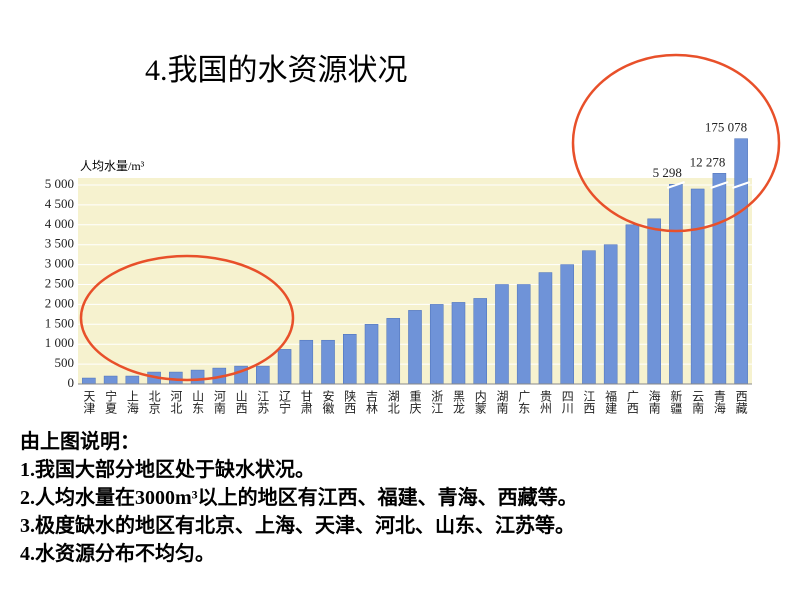  Describe the element at coordinates (59, 203) in the screenshot. I see `y-tick-label: 4 500` at that location.